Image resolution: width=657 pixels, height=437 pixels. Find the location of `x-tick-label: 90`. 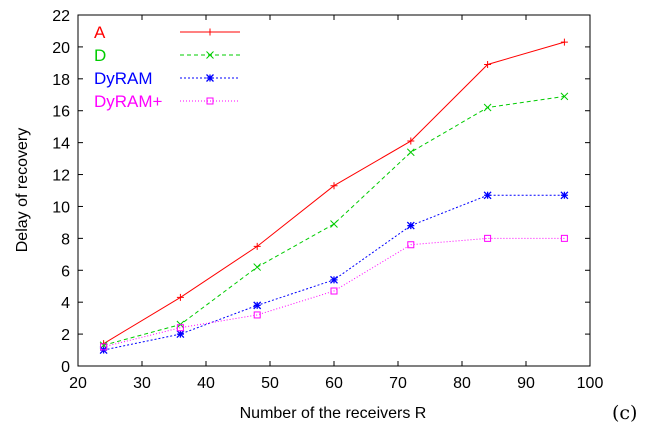

x-tick-label: 90 is located at coordinates (526, 383).